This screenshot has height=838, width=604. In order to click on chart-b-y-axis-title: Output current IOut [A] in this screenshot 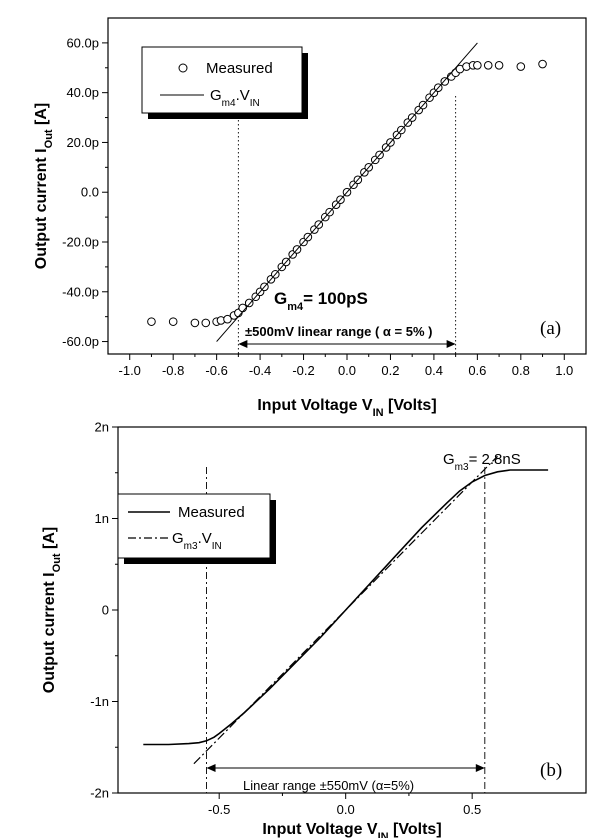, I will do `click(52, 610)`.